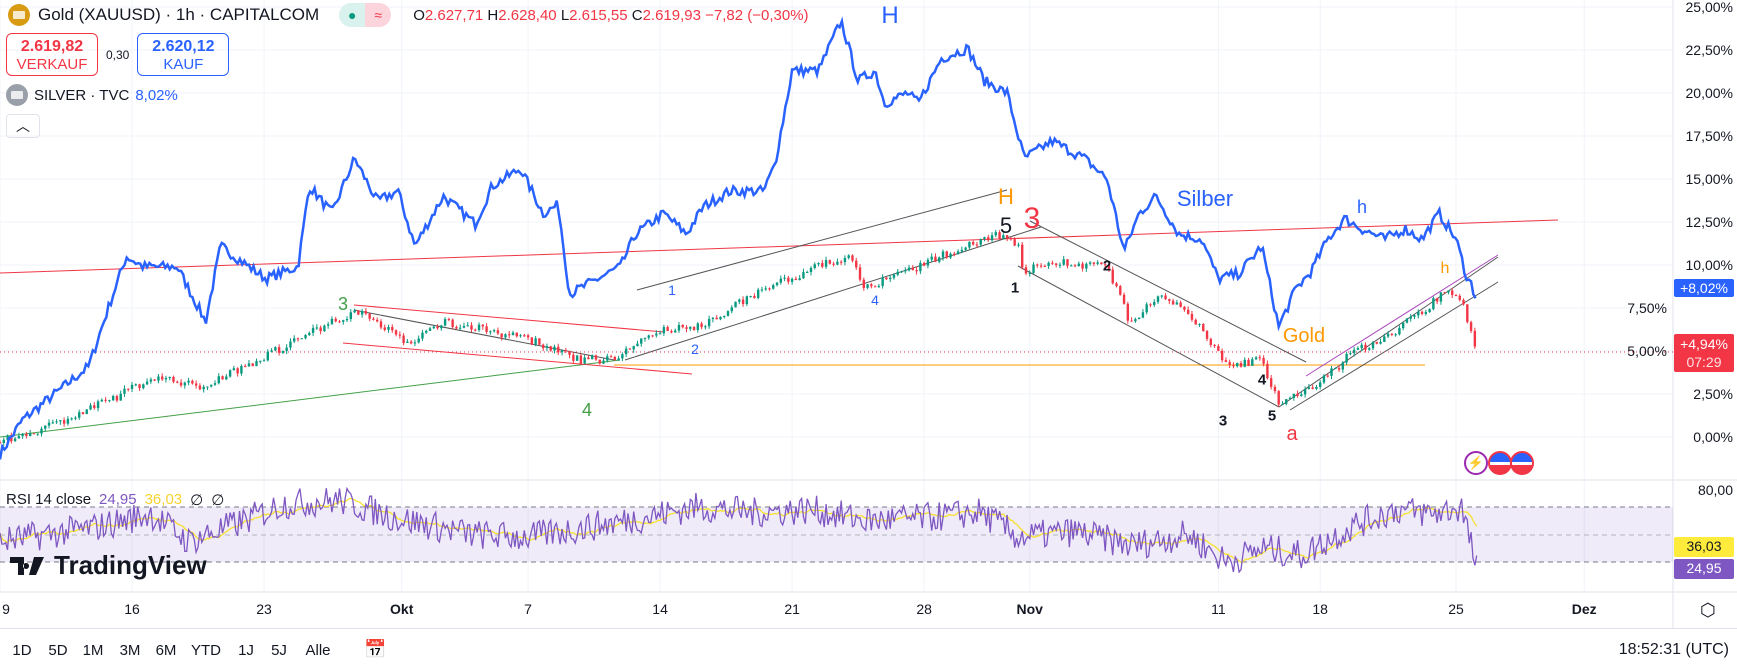 Image resolution: width=1737 pixels, height=672 pixels. What do you see at coordinates (1292, 434) in the screenshot?
I see `label-a: a` at bounding box center [1292, 434].